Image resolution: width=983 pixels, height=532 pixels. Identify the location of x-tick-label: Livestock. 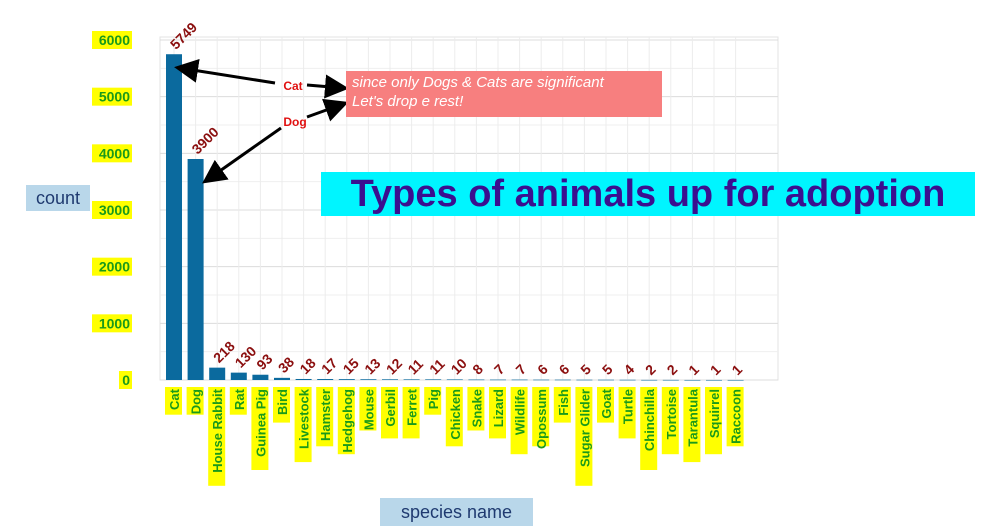
(303, 425).